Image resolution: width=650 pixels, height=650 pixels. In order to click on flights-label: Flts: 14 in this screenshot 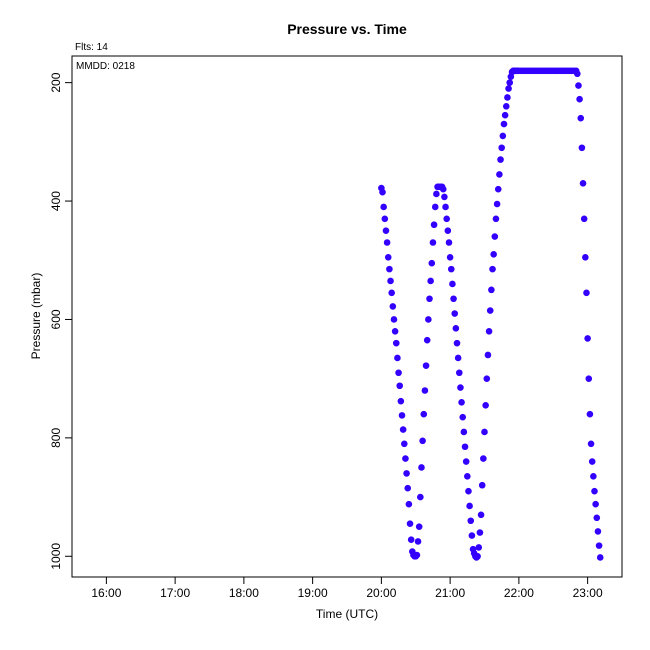, I will do `click(91, 47)`.